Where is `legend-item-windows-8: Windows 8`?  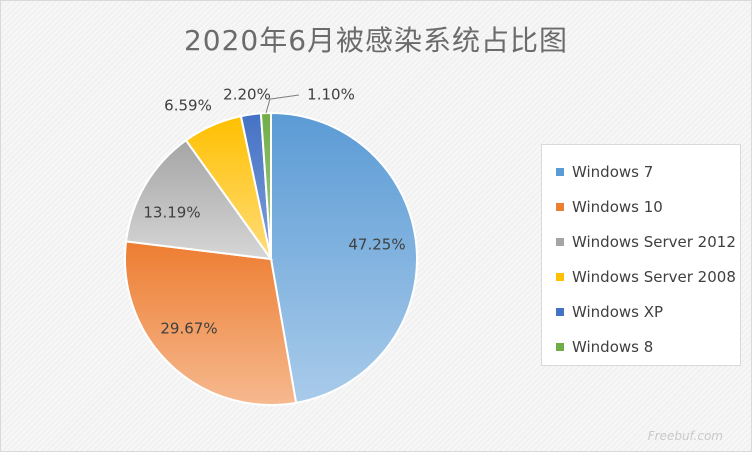 legend-item-windows-8: Windows 8 is located at coordinates (648, 346).